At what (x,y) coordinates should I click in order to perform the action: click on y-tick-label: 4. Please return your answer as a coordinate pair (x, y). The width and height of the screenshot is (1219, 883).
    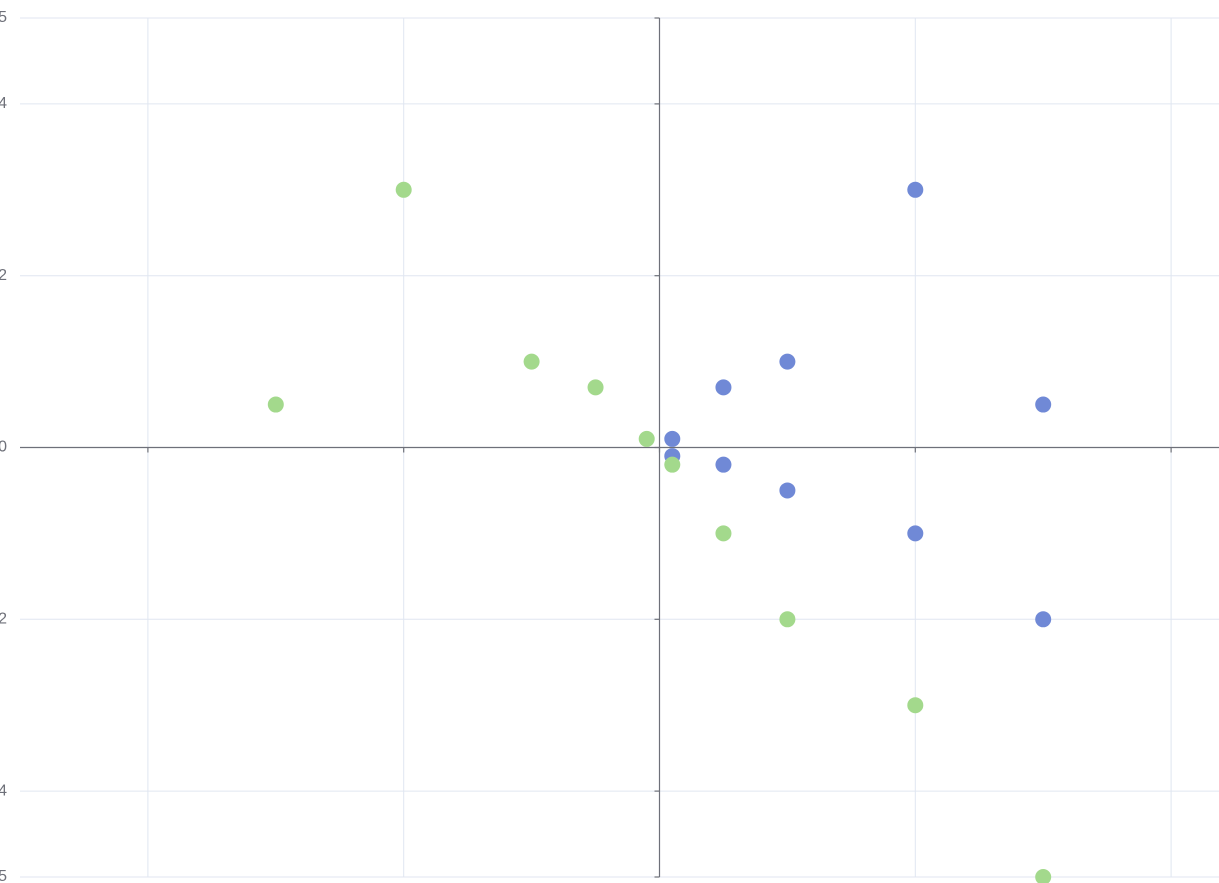
    Looking at the image, I should click on (3, 103).